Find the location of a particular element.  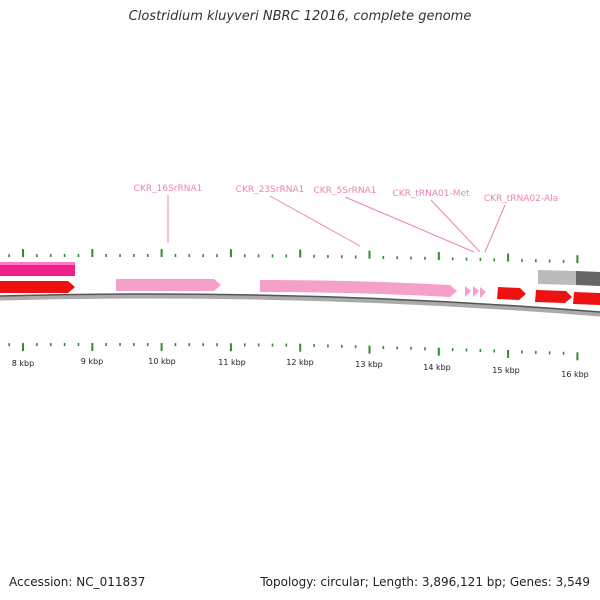

rrna-arrow-16s is located at coordinates (168, 285).